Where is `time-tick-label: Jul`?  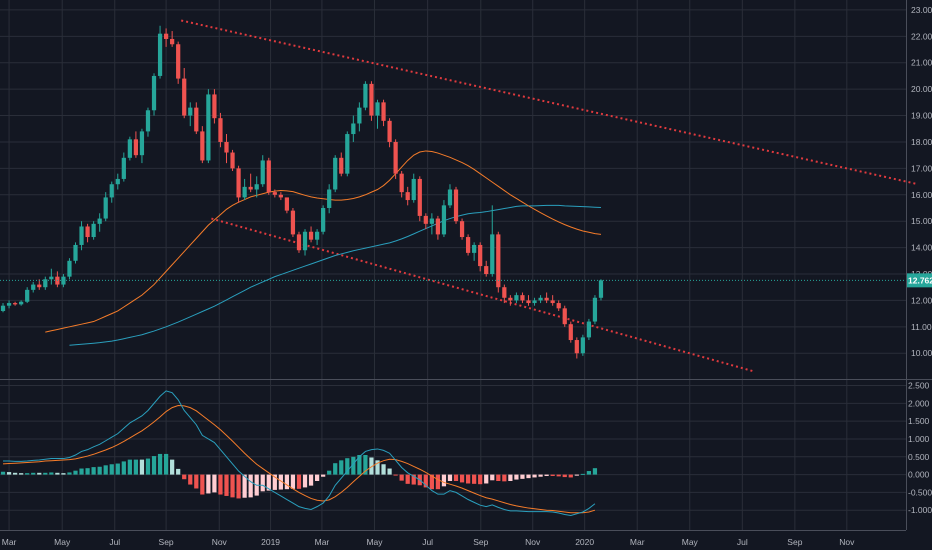 time-tick-label: Jul is located at coordinates (427, 542).